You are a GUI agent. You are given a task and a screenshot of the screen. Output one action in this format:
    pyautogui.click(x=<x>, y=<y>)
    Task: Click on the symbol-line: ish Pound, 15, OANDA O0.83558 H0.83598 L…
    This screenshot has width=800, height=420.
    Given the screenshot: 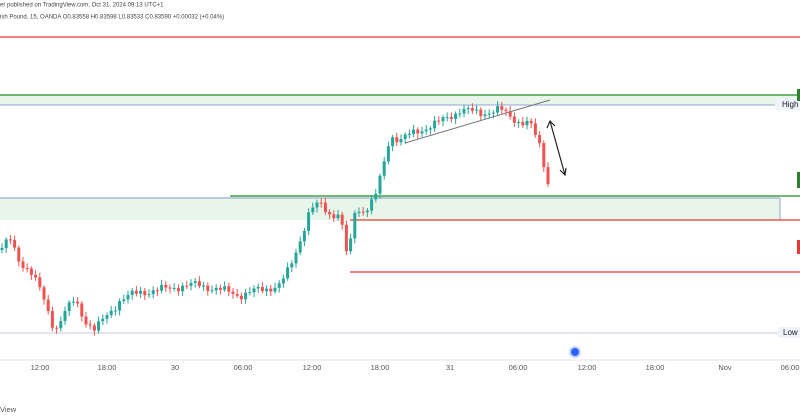 What is the action you would take?
    pyautogui.click(x=112, y=18)
    